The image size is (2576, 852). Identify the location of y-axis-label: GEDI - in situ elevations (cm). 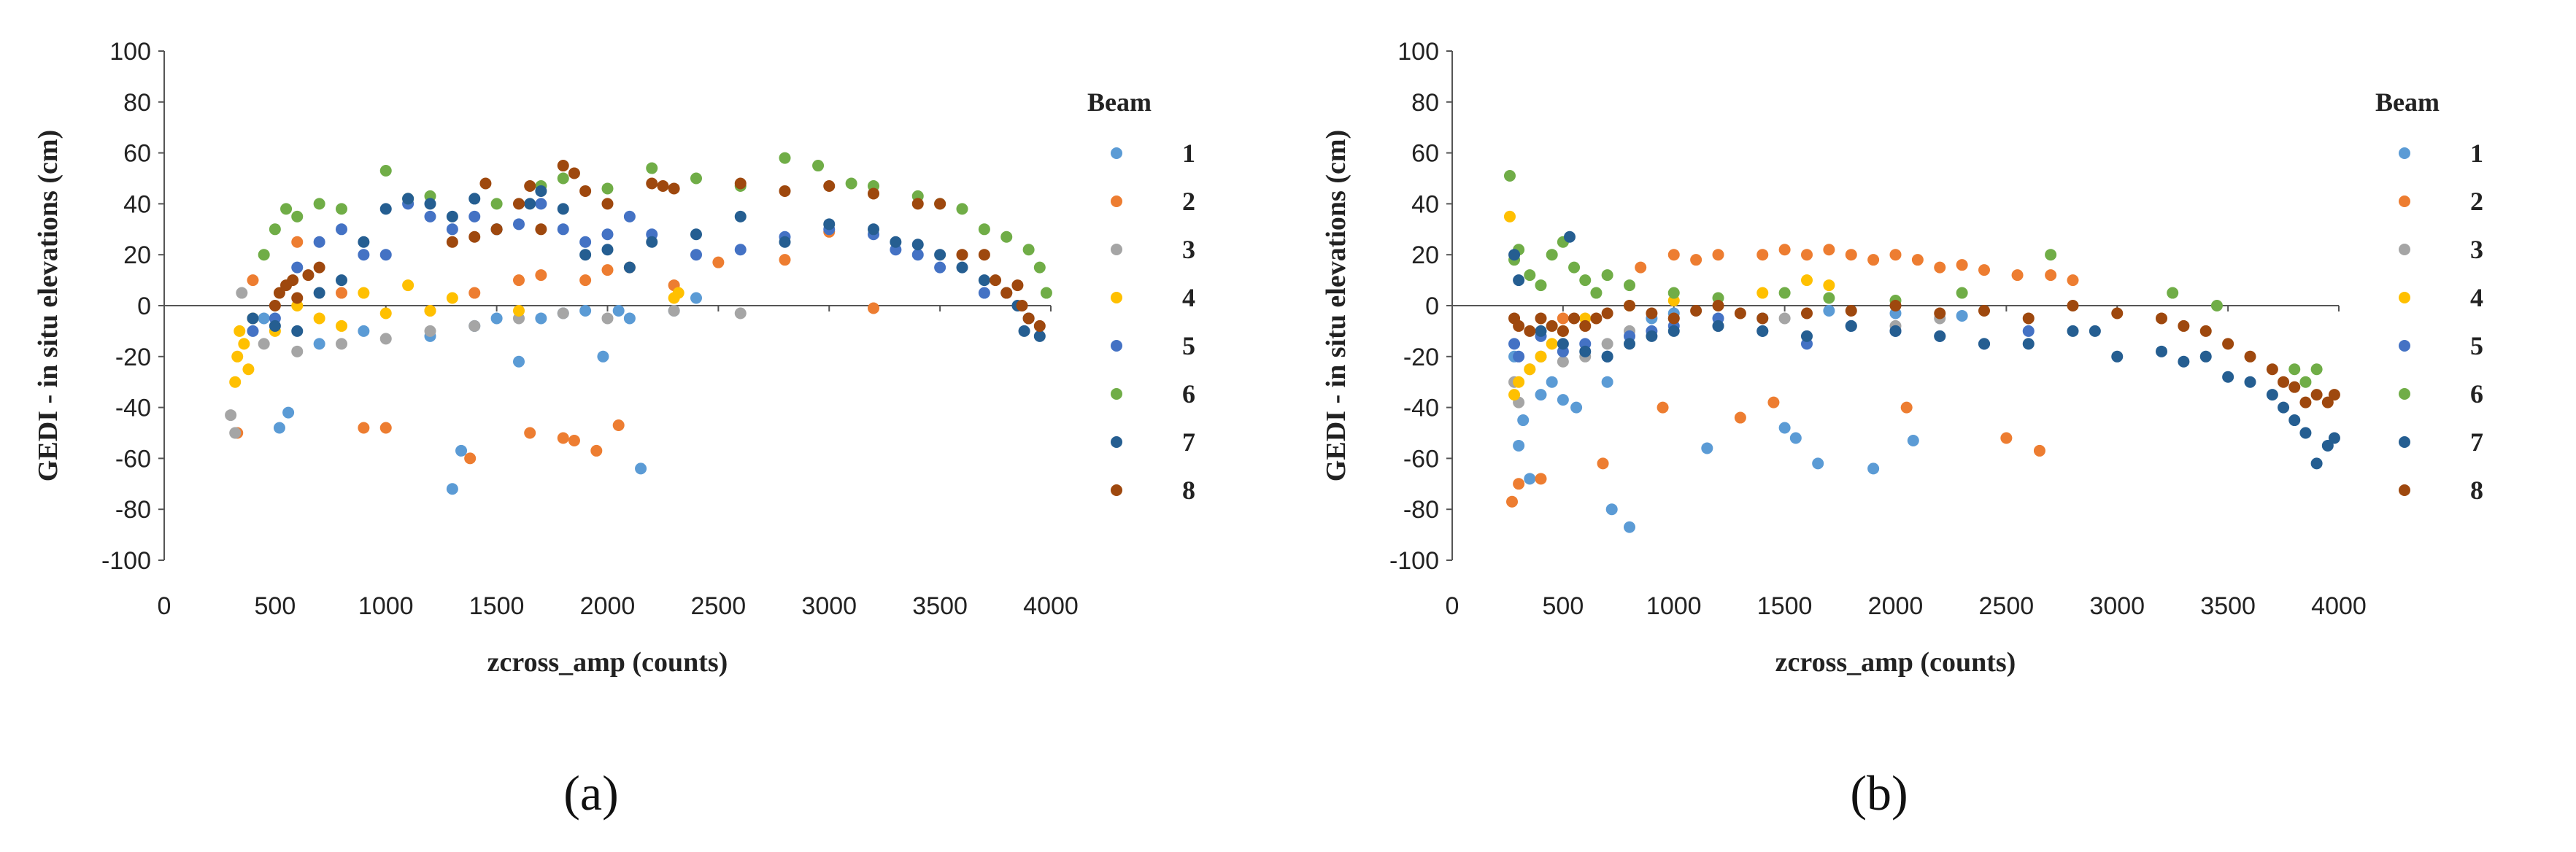
(1336, 305).